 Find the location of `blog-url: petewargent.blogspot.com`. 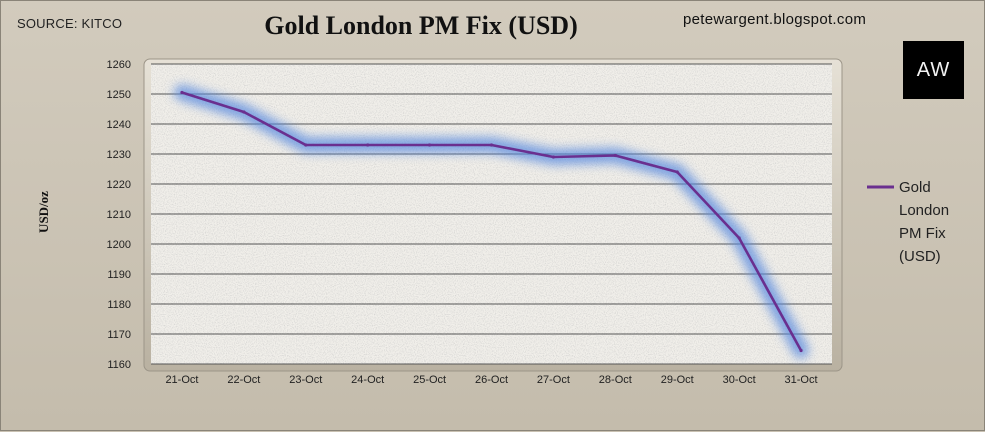

blog-url: petewargent.blogspot.com is located at coordinates (775, 19).